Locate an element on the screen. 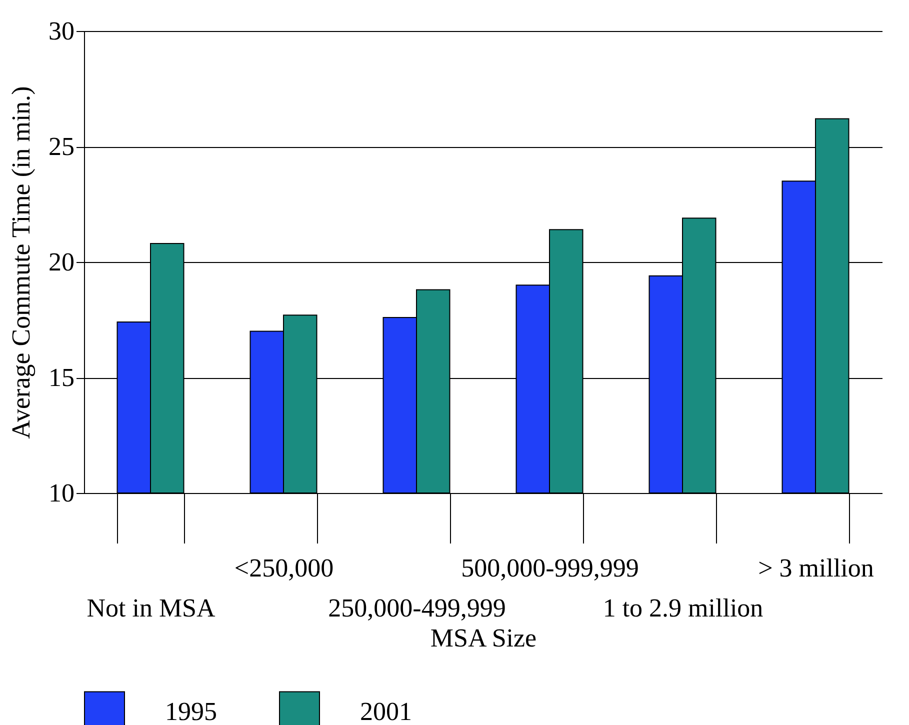  x-tick-label: Not in MSA is located at coordinates (151, 608).